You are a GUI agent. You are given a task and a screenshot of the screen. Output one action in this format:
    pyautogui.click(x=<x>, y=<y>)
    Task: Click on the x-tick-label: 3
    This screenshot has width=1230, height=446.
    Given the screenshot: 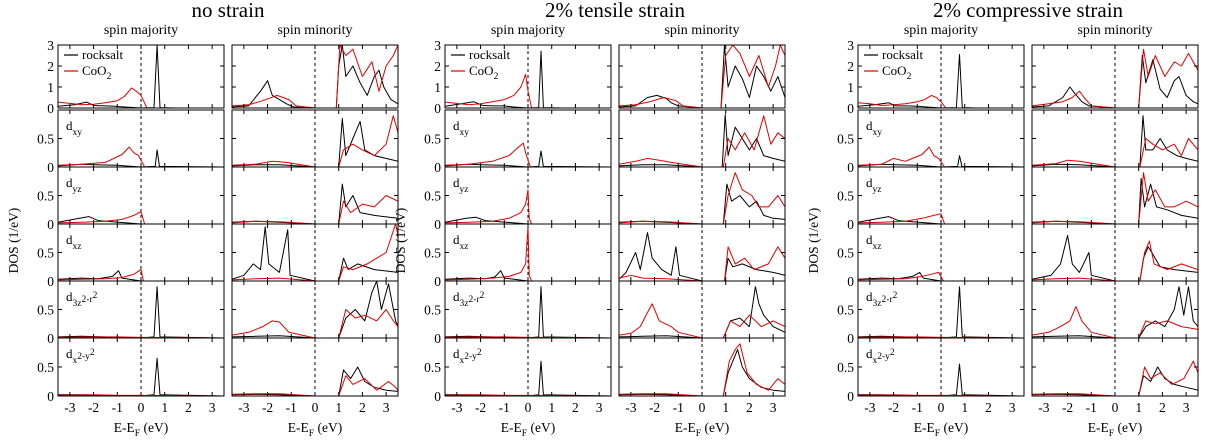 What is the action you would take?
    pyautogui.click(x=599, y=407)
    